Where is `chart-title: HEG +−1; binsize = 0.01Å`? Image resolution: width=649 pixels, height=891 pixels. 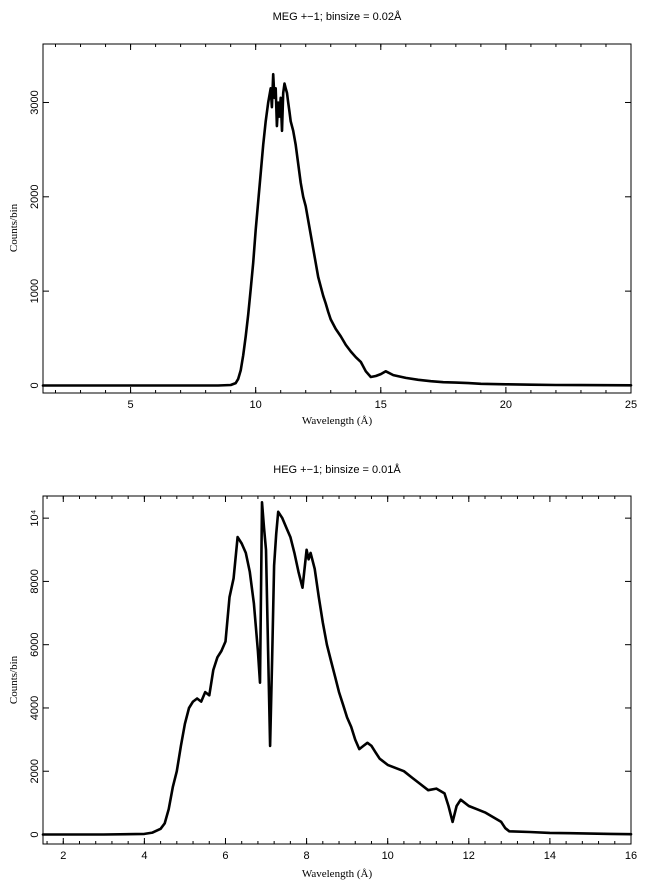 chart-title: HEG +−1; binsize = 0.01Å is located at coordinates (337, 469).